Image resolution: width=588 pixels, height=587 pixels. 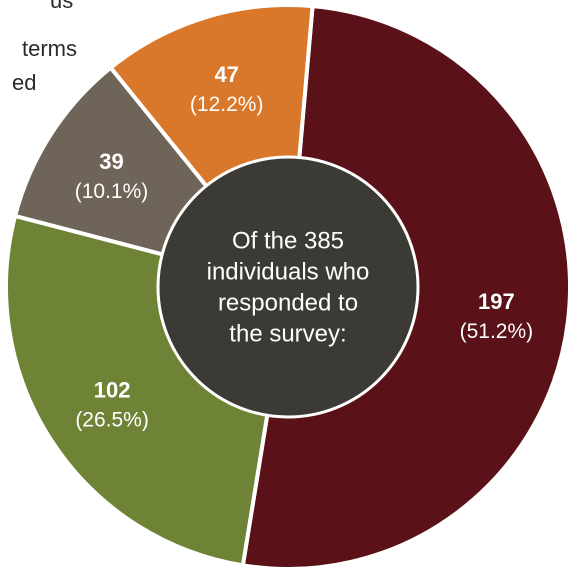 I want to click on background-text-line: us, so click(x=62, y=6).